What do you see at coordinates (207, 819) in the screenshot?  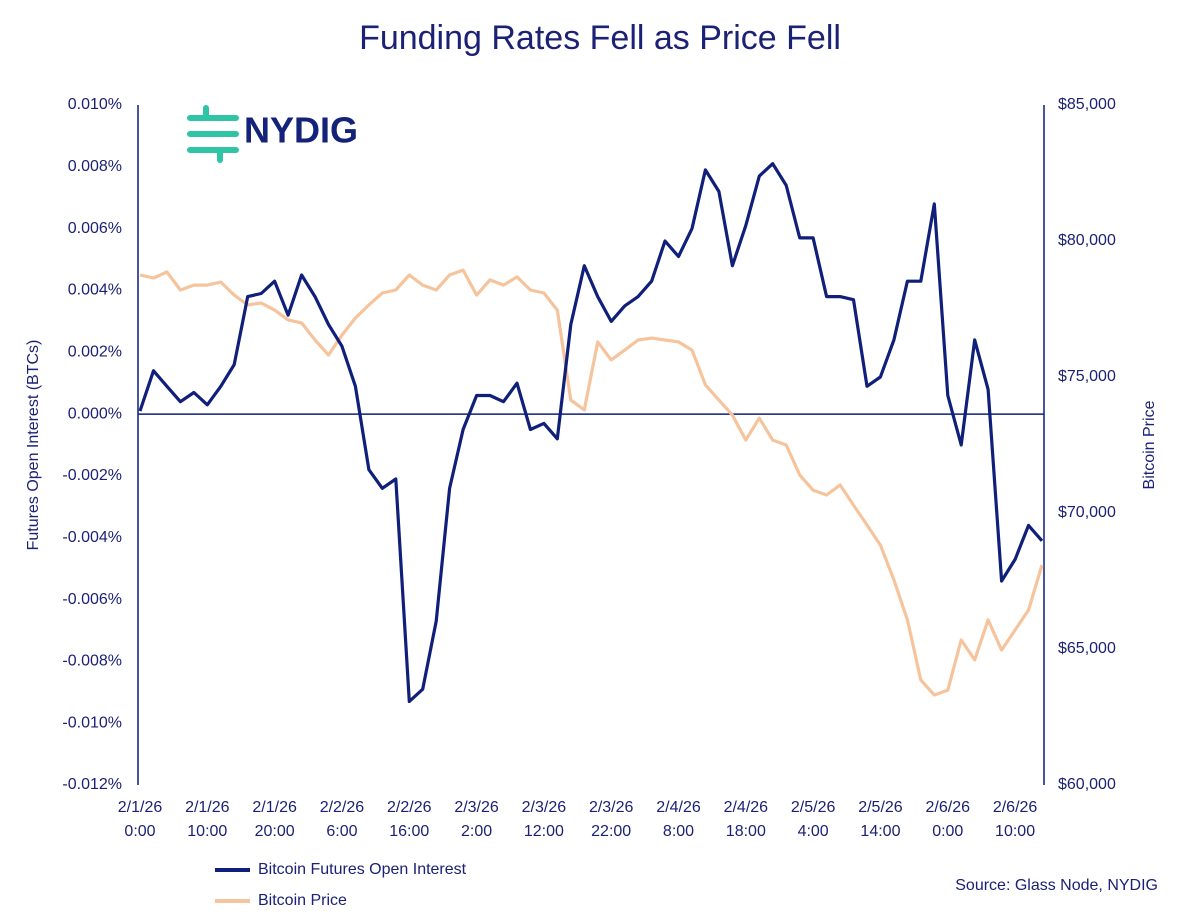 I see `x-tick-label: 2/1/26 10:00` at bounding box center [207, 819].